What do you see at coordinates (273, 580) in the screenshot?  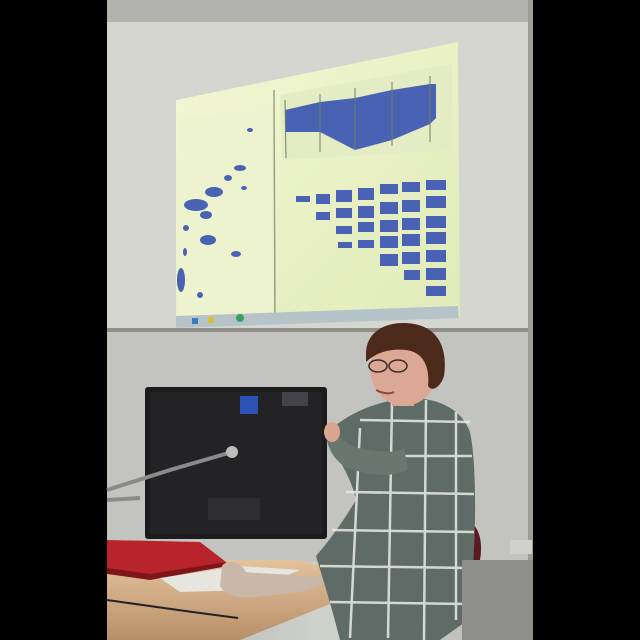 I see `cloth-bag` at bounding box center [273, 580].